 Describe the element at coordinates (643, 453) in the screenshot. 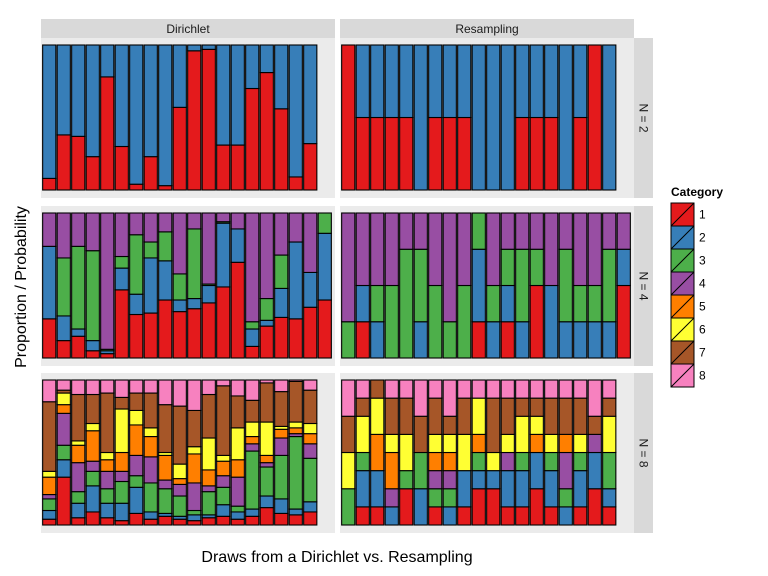

I see `strip-row-3: N = 8` at that location.